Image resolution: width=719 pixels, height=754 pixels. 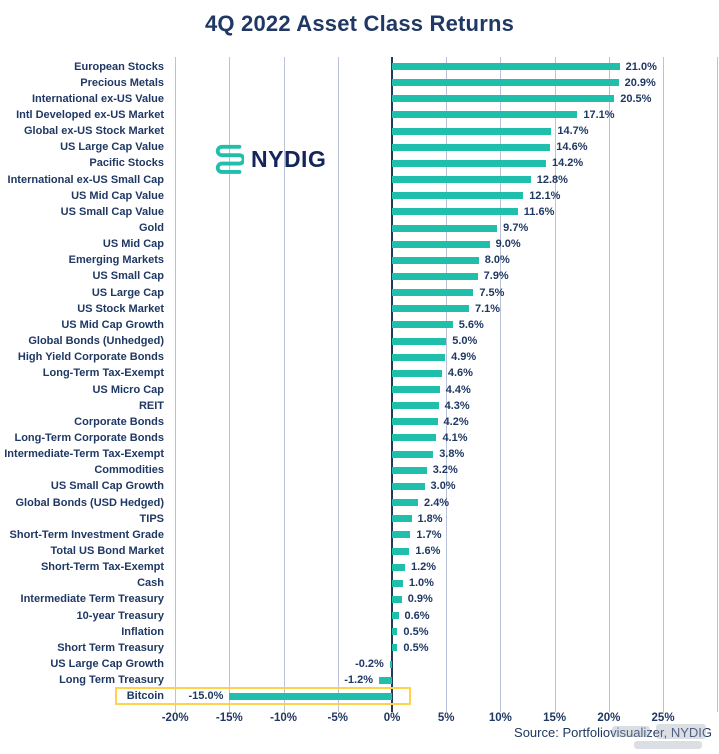 I want to click on value-label: 14.6%, so click(x=572, y=147).